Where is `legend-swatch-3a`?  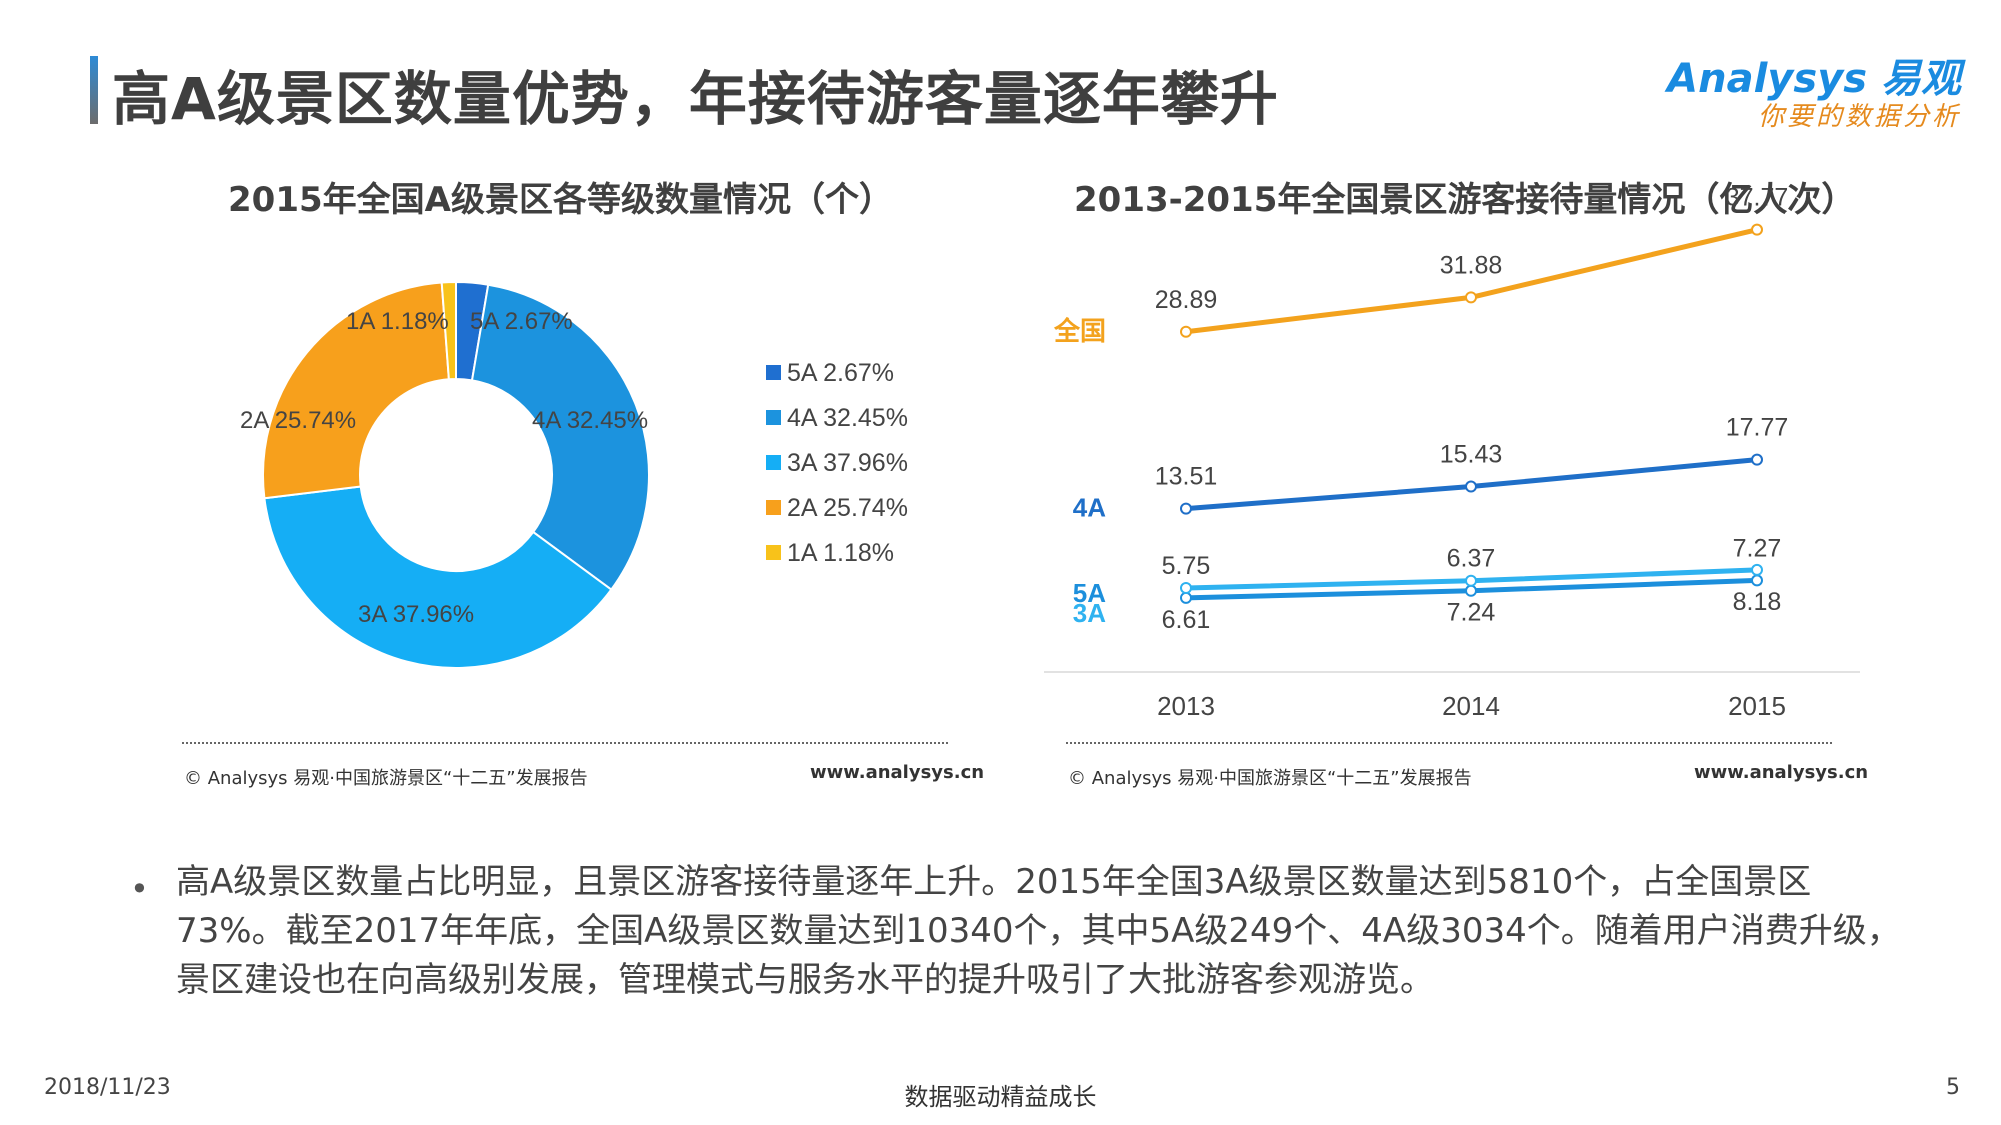 legend-swatch-3a is located at coordinates (773, 462).